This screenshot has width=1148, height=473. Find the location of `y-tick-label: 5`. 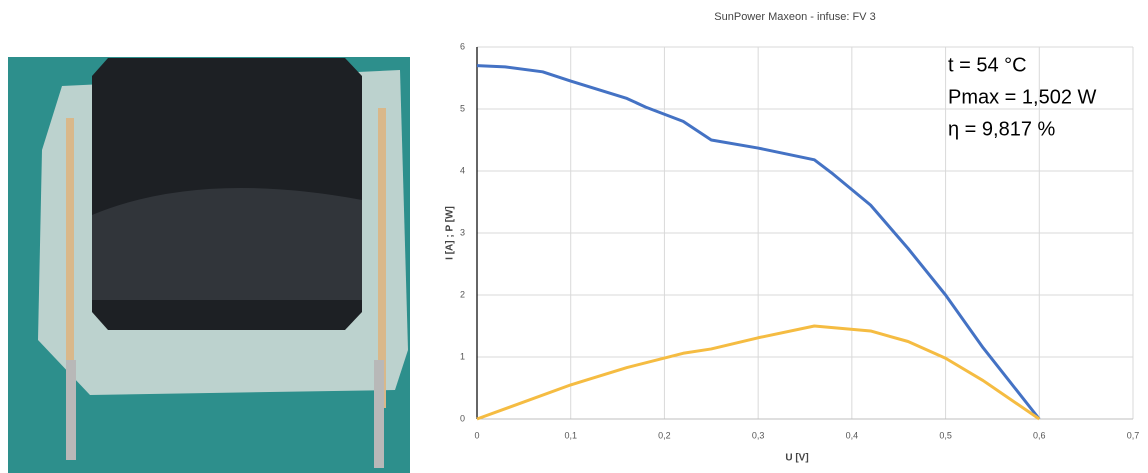

y-tick-label: 5 is located at coordinates (462, 108).